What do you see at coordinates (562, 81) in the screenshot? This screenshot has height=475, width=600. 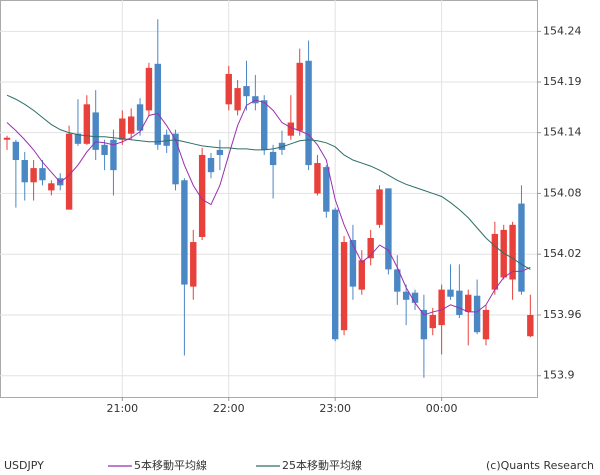 I see `y-tick-label: 154.19` at bounding box center [562, 81].